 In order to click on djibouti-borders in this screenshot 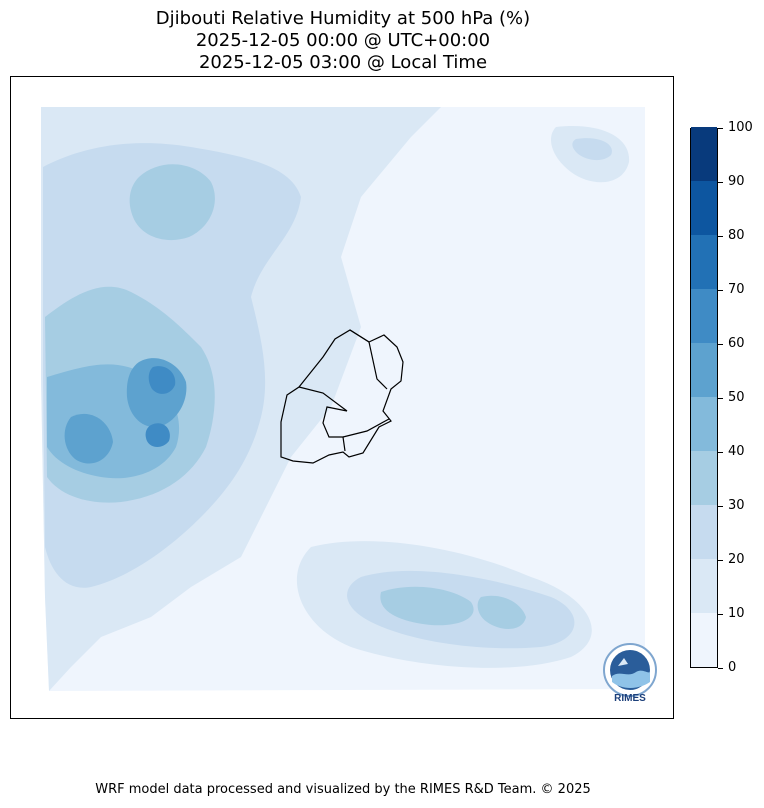, I will do `click(342, 396)`.